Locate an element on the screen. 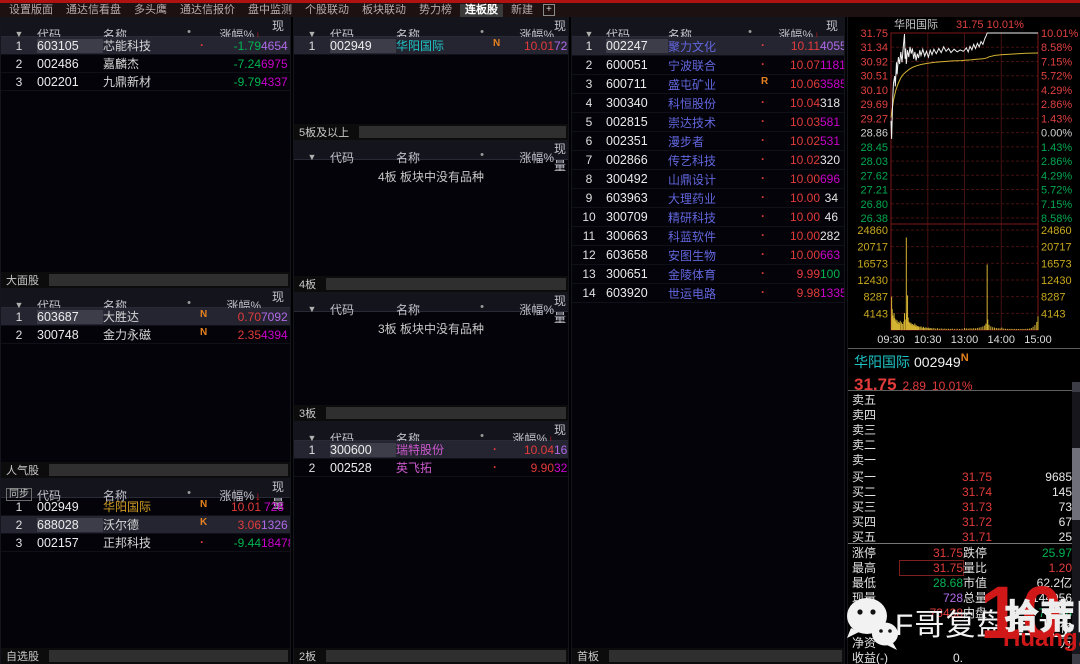 Image resolution: width=1080 pixels, height=664 pixels. row-index: 2 is located at coordinates (589, 65).